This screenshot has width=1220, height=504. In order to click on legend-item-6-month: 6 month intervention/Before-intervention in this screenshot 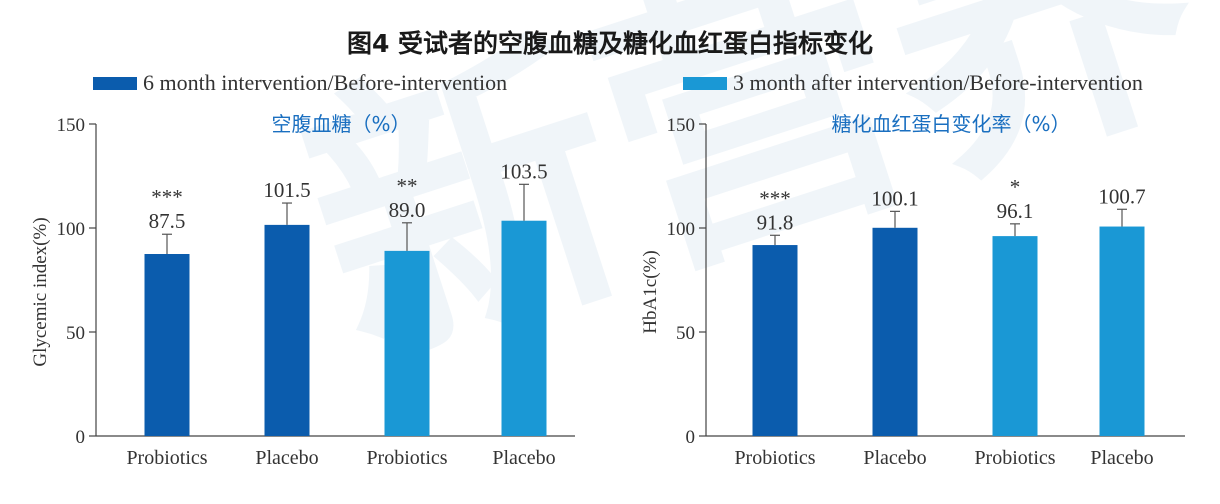, I will do `click(300, 83)`.